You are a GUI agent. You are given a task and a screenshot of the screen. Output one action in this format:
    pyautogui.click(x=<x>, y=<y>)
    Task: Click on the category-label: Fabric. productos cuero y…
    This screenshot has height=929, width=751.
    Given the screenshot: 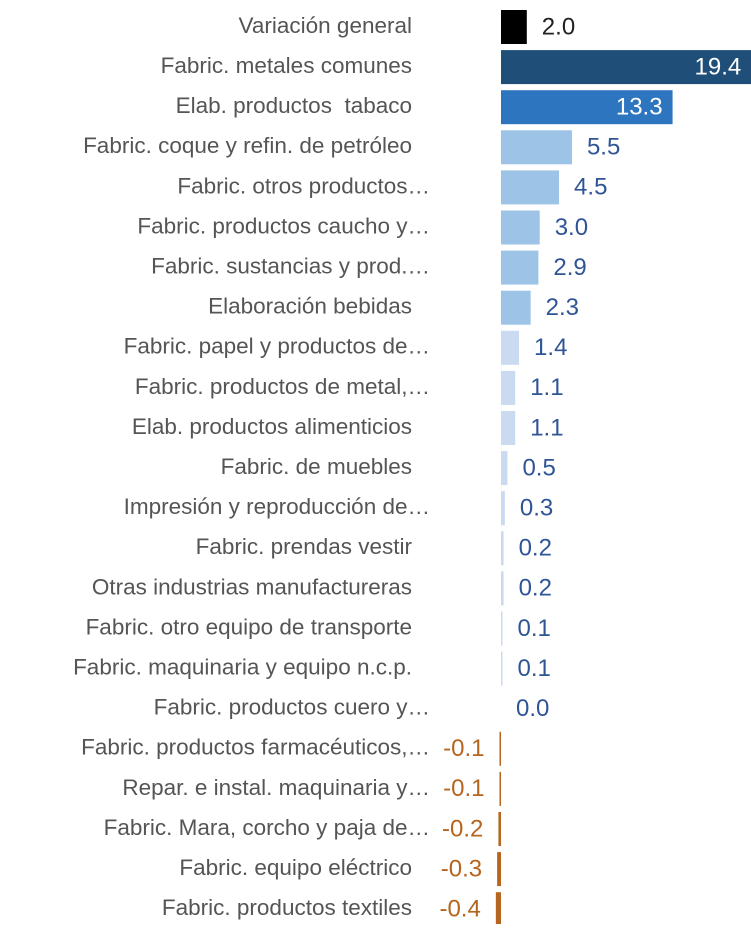 What is the action you would take?
    pyautogui.click(x=292, y=707)
    